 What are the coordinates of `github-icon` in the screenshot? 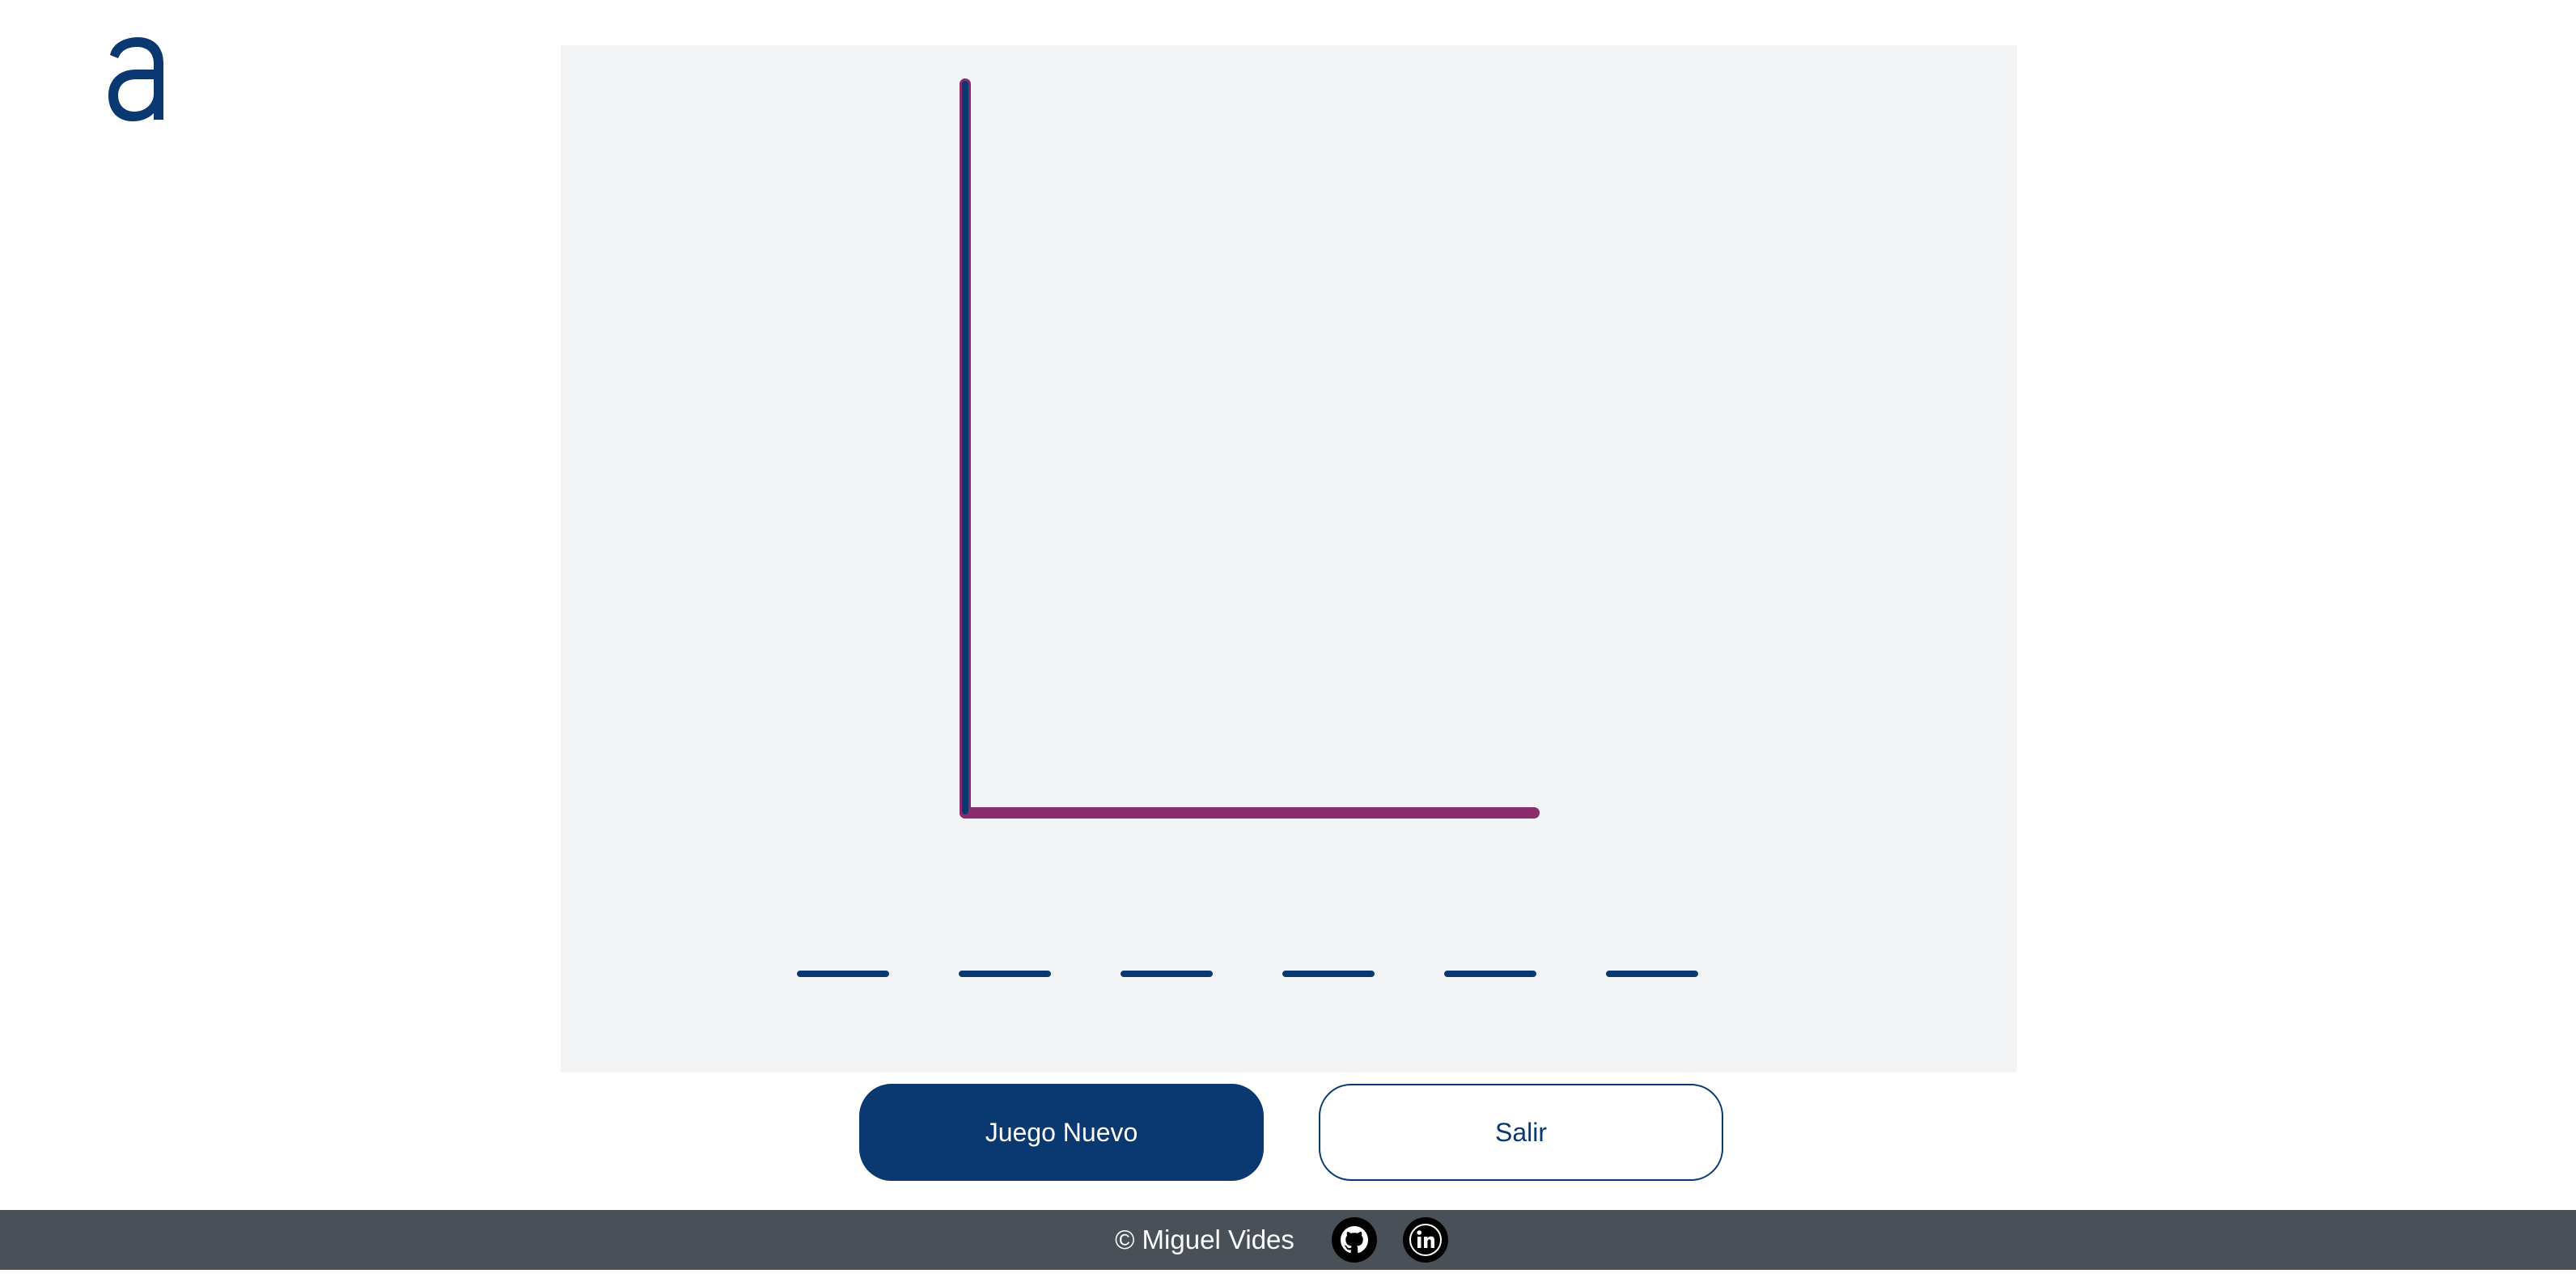 It's located at (1354, 1240).